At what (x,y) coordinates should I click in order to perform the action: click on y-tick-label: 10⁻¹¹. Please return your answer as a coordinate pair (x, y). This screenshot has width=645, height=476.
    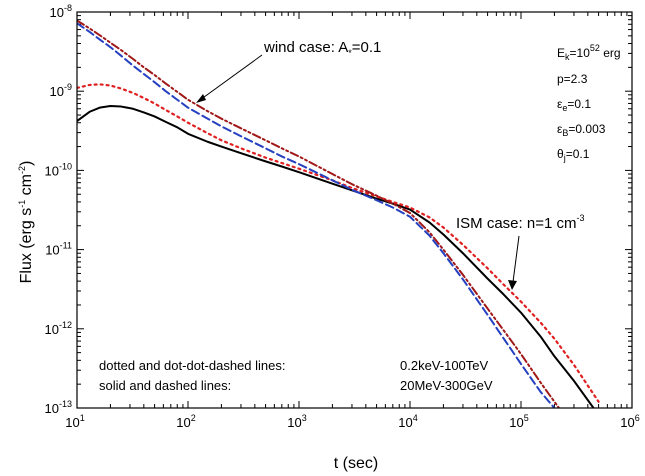
    Looking at the image, I should click on (58, 249).